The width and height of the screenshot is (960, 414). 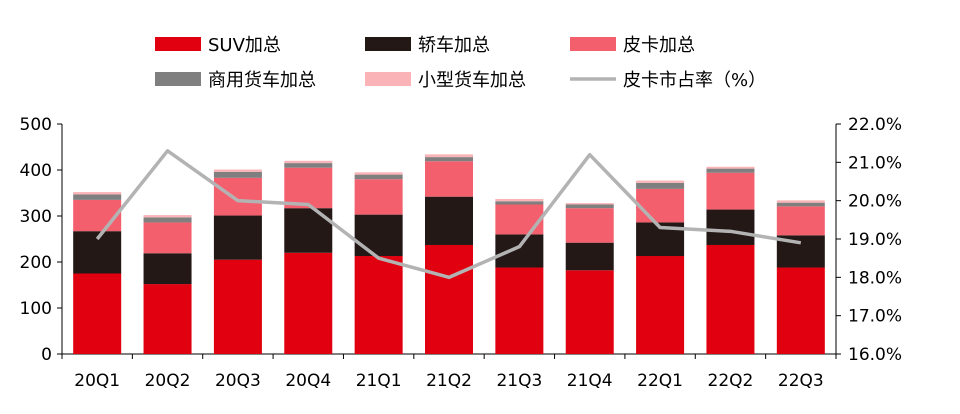 I want to click on x-tick-label: 21Q4, so click(x=590, y=381).